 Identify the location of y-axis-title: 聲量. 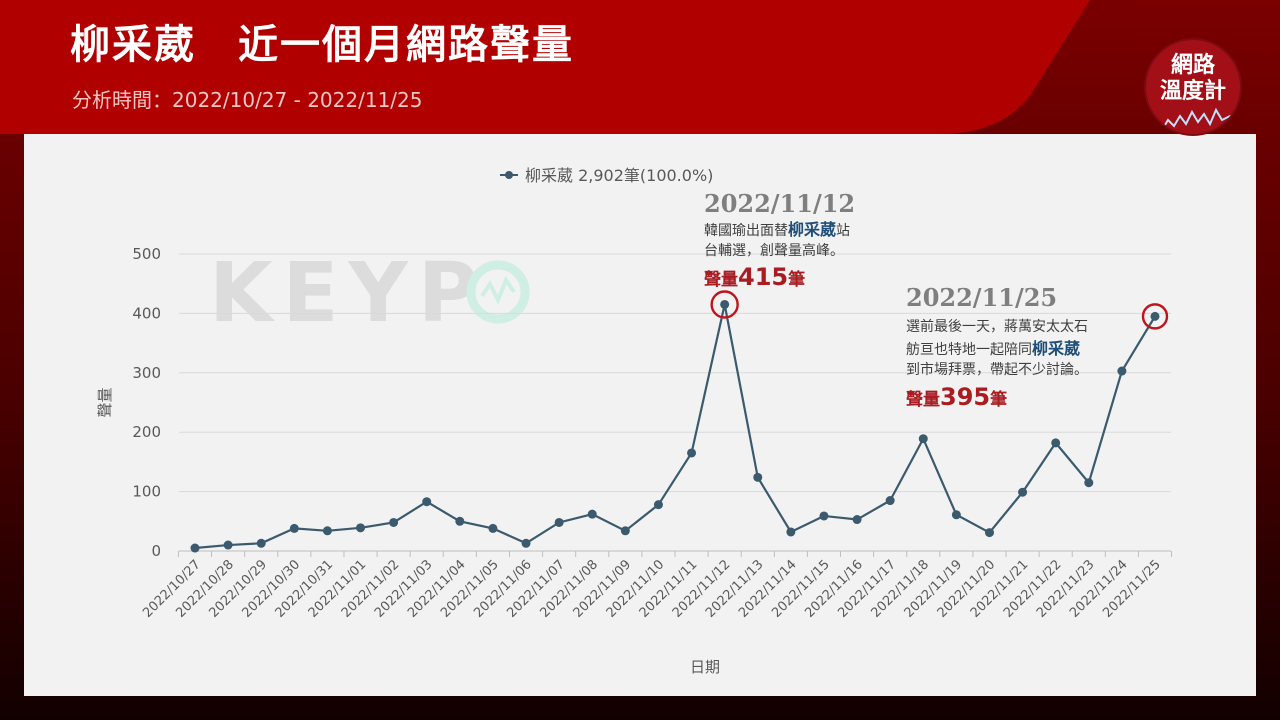
(105, 402).